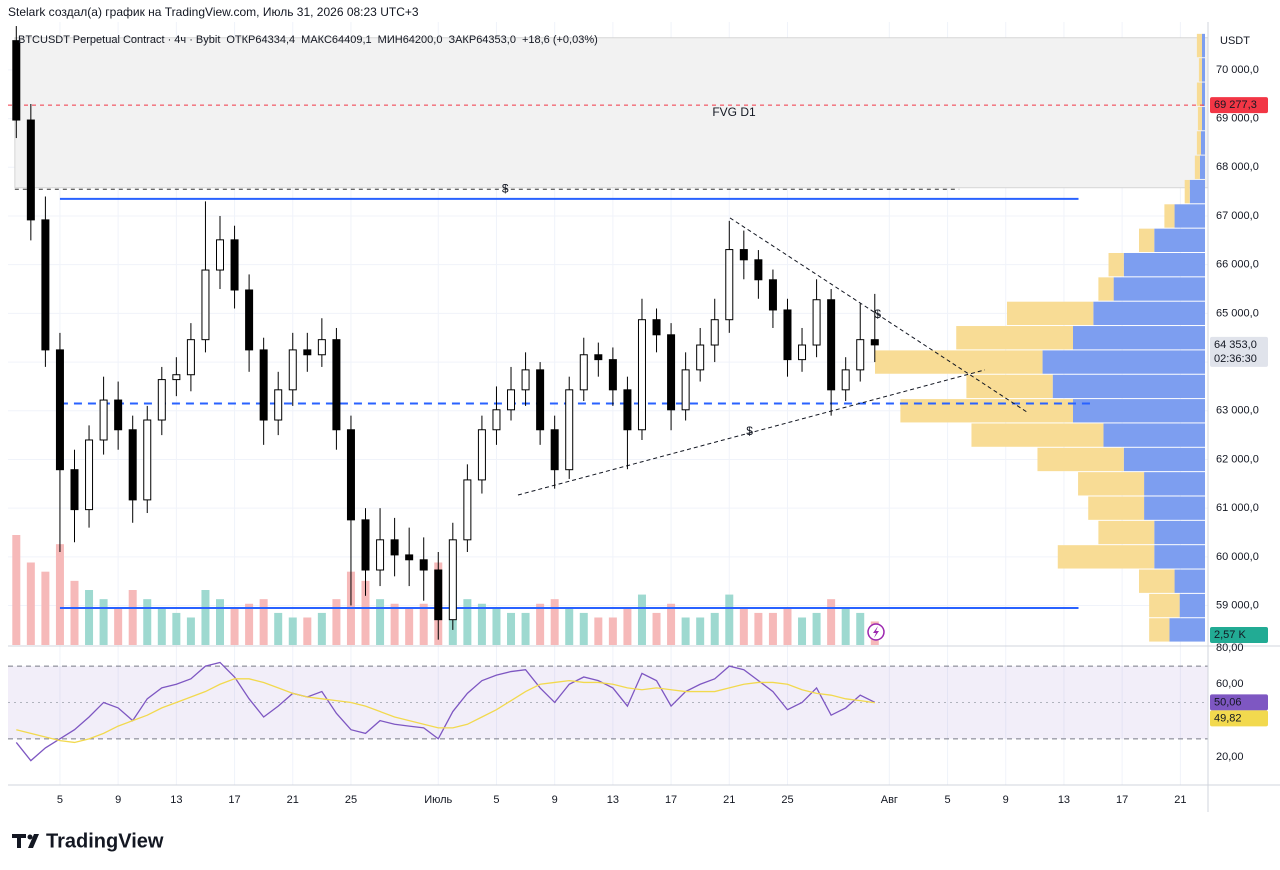  I want to click on rsi-tag-bg, so click(1239, 702).